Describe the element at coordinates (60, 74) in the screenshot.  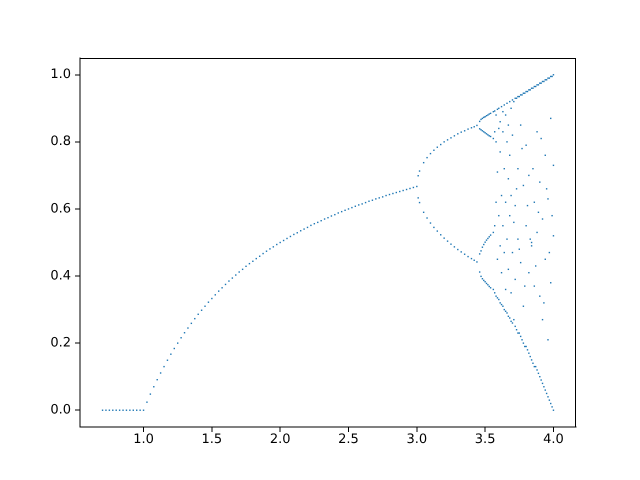
I see `y-tick-label: 1.0` at that location.